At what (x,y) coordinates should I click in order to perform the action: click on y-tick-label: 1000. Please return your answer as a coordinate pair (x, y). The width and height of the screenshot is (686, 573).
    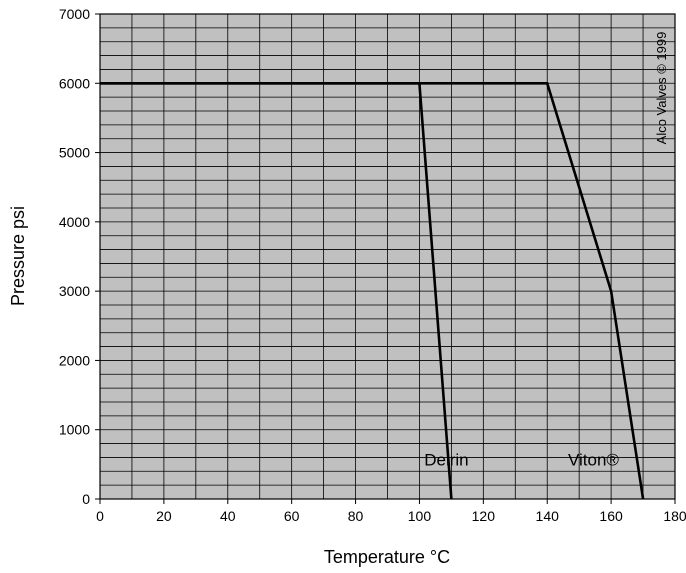
    Looking at the image, I should click on (74, 430).